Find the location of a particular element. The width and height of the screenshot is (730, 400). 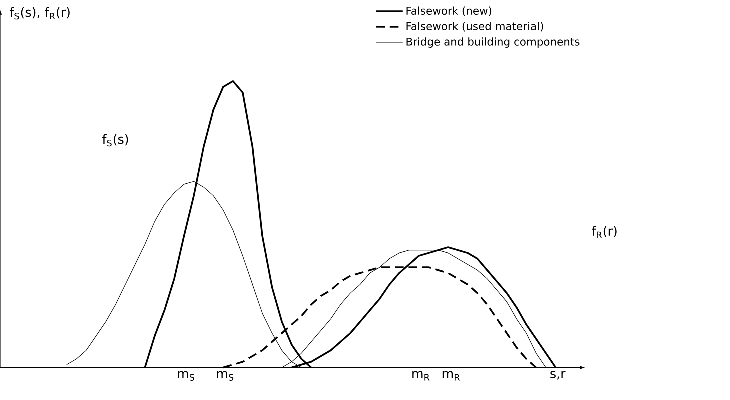

legend-label: Falsework (new) is located at coordinates (449, 11).